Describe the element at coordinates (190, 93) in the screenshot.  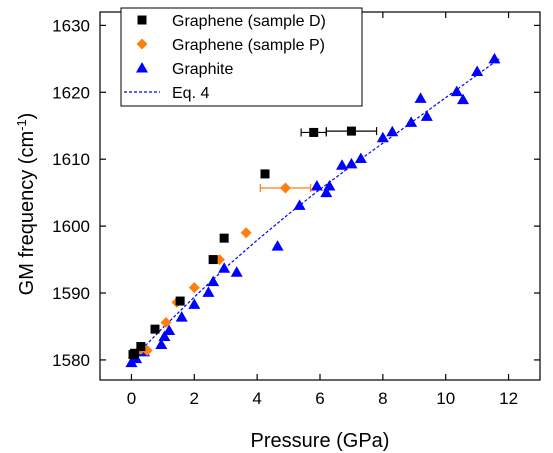
I see `legend-label-eq-4: Eq. 4` at that location.